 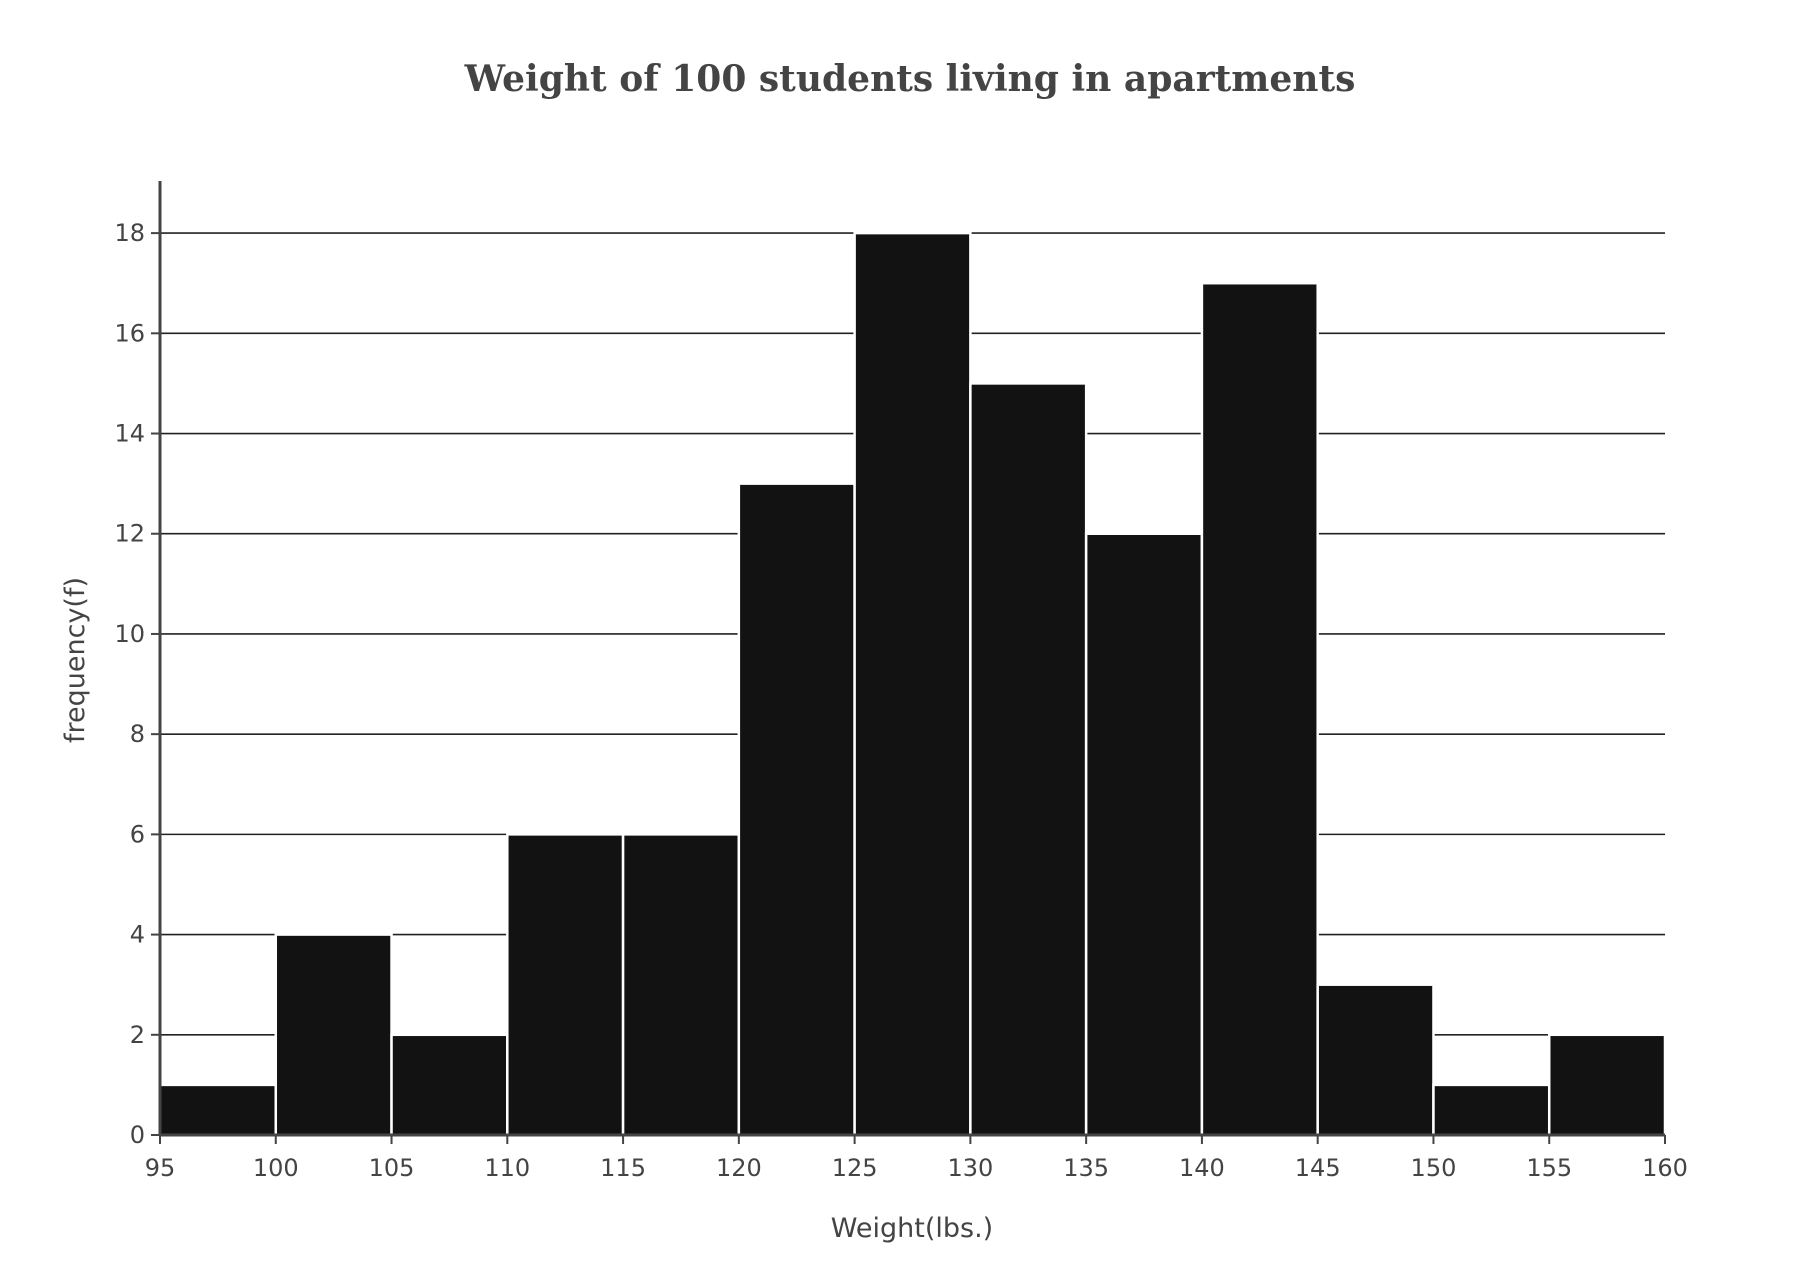 What do you see at coordinates (137, 1135) in the screenshot?
I see `y-tick-label: 0` at bounding box center [137, 1135].